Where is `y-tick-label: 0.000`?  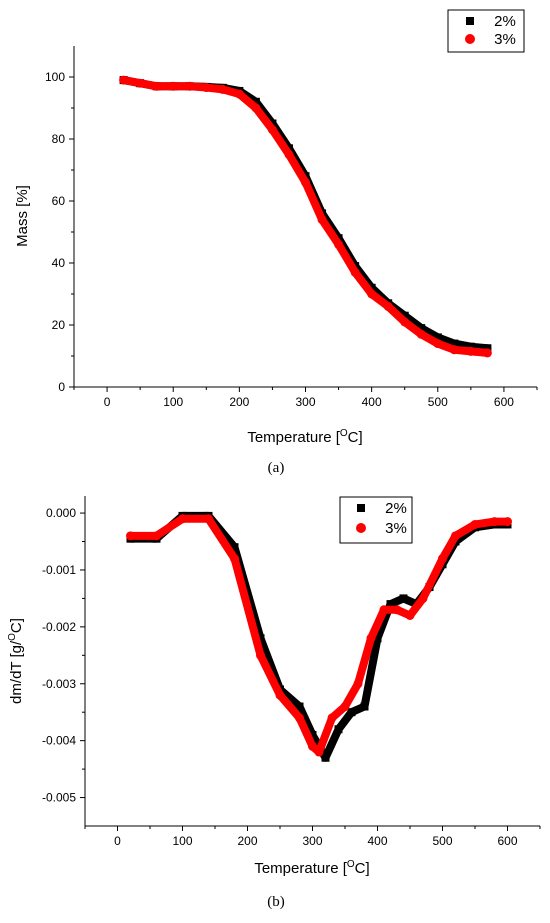 y-tick-label: 0.000 is located at coordinates (61, 513).